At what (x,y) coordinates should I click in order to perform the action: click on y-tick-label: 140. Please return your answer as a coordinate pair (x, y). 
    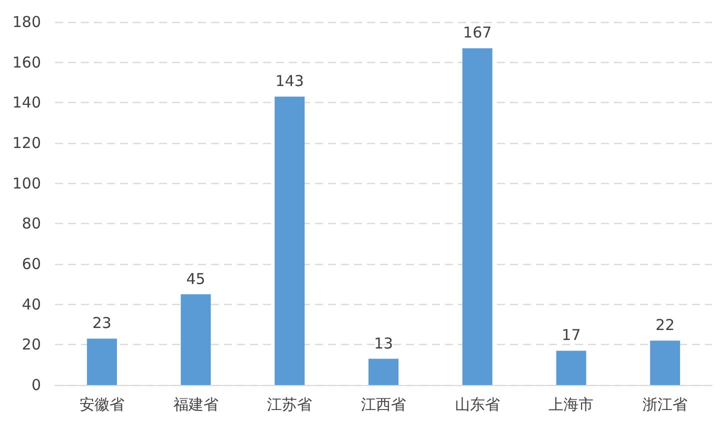
    Looking at the image, I should click on (26, 103).